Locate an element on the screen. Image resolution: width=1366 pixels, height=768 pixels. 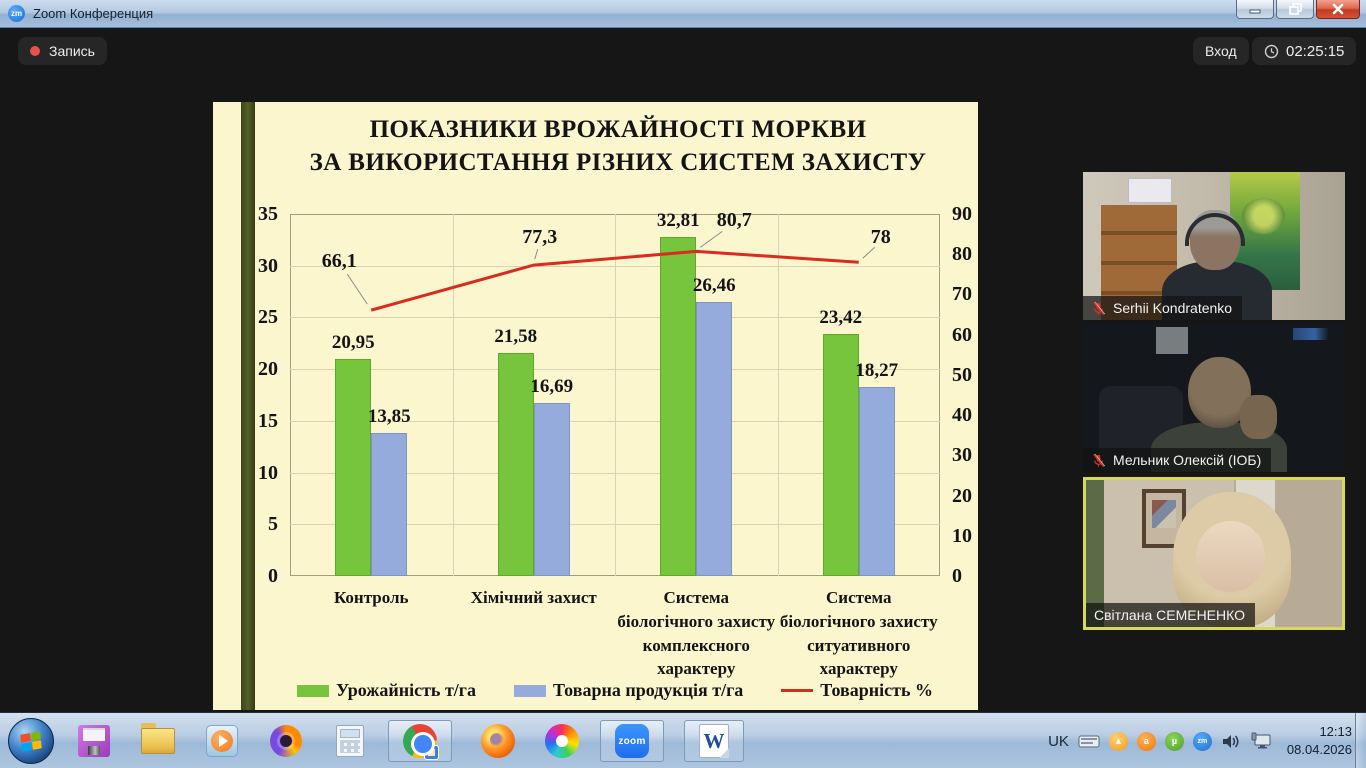
legend-item: Товарна продукція т/га is located at coordinates (628, 690).